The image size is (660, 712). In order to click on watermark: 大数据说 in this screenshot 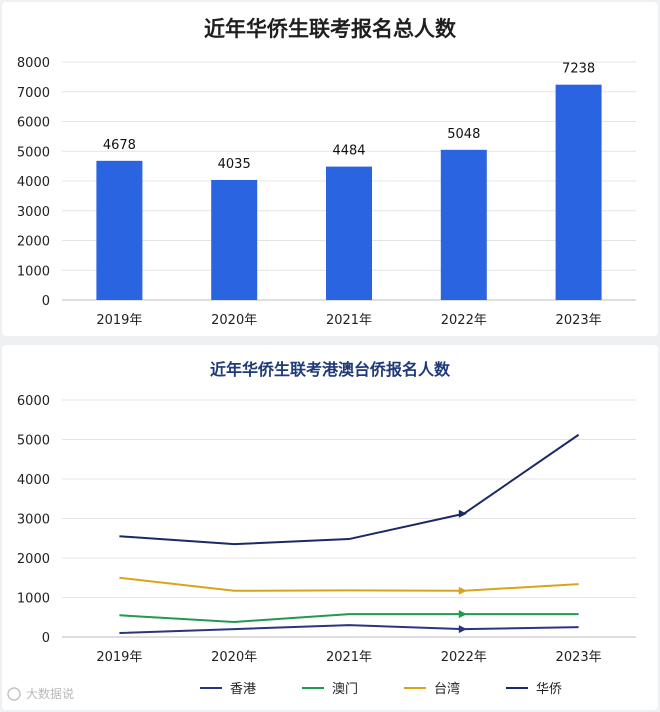, I will do `click(40, 693)`.